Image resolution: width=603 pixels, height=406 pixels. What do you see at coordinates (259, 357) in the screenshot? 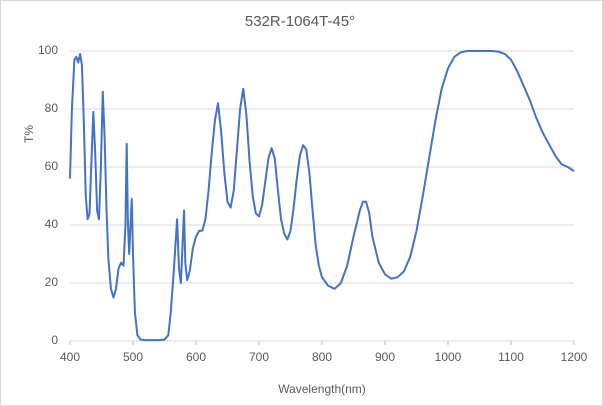
I see `x-tick-label: 700` at bounding box center [259, 357].